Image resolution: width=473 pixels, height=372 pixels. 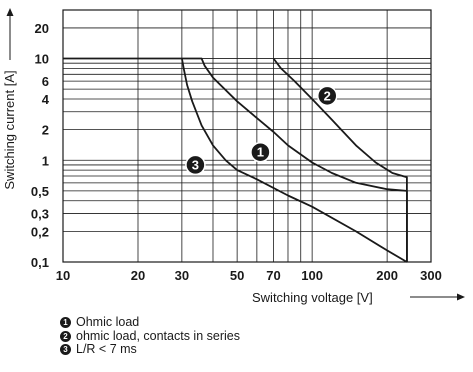 What do you see at coordinates (150, 349) in the screenshot?
I see `legend-item: 3 L/R < 7 ms` at bounding box center [150, 349].